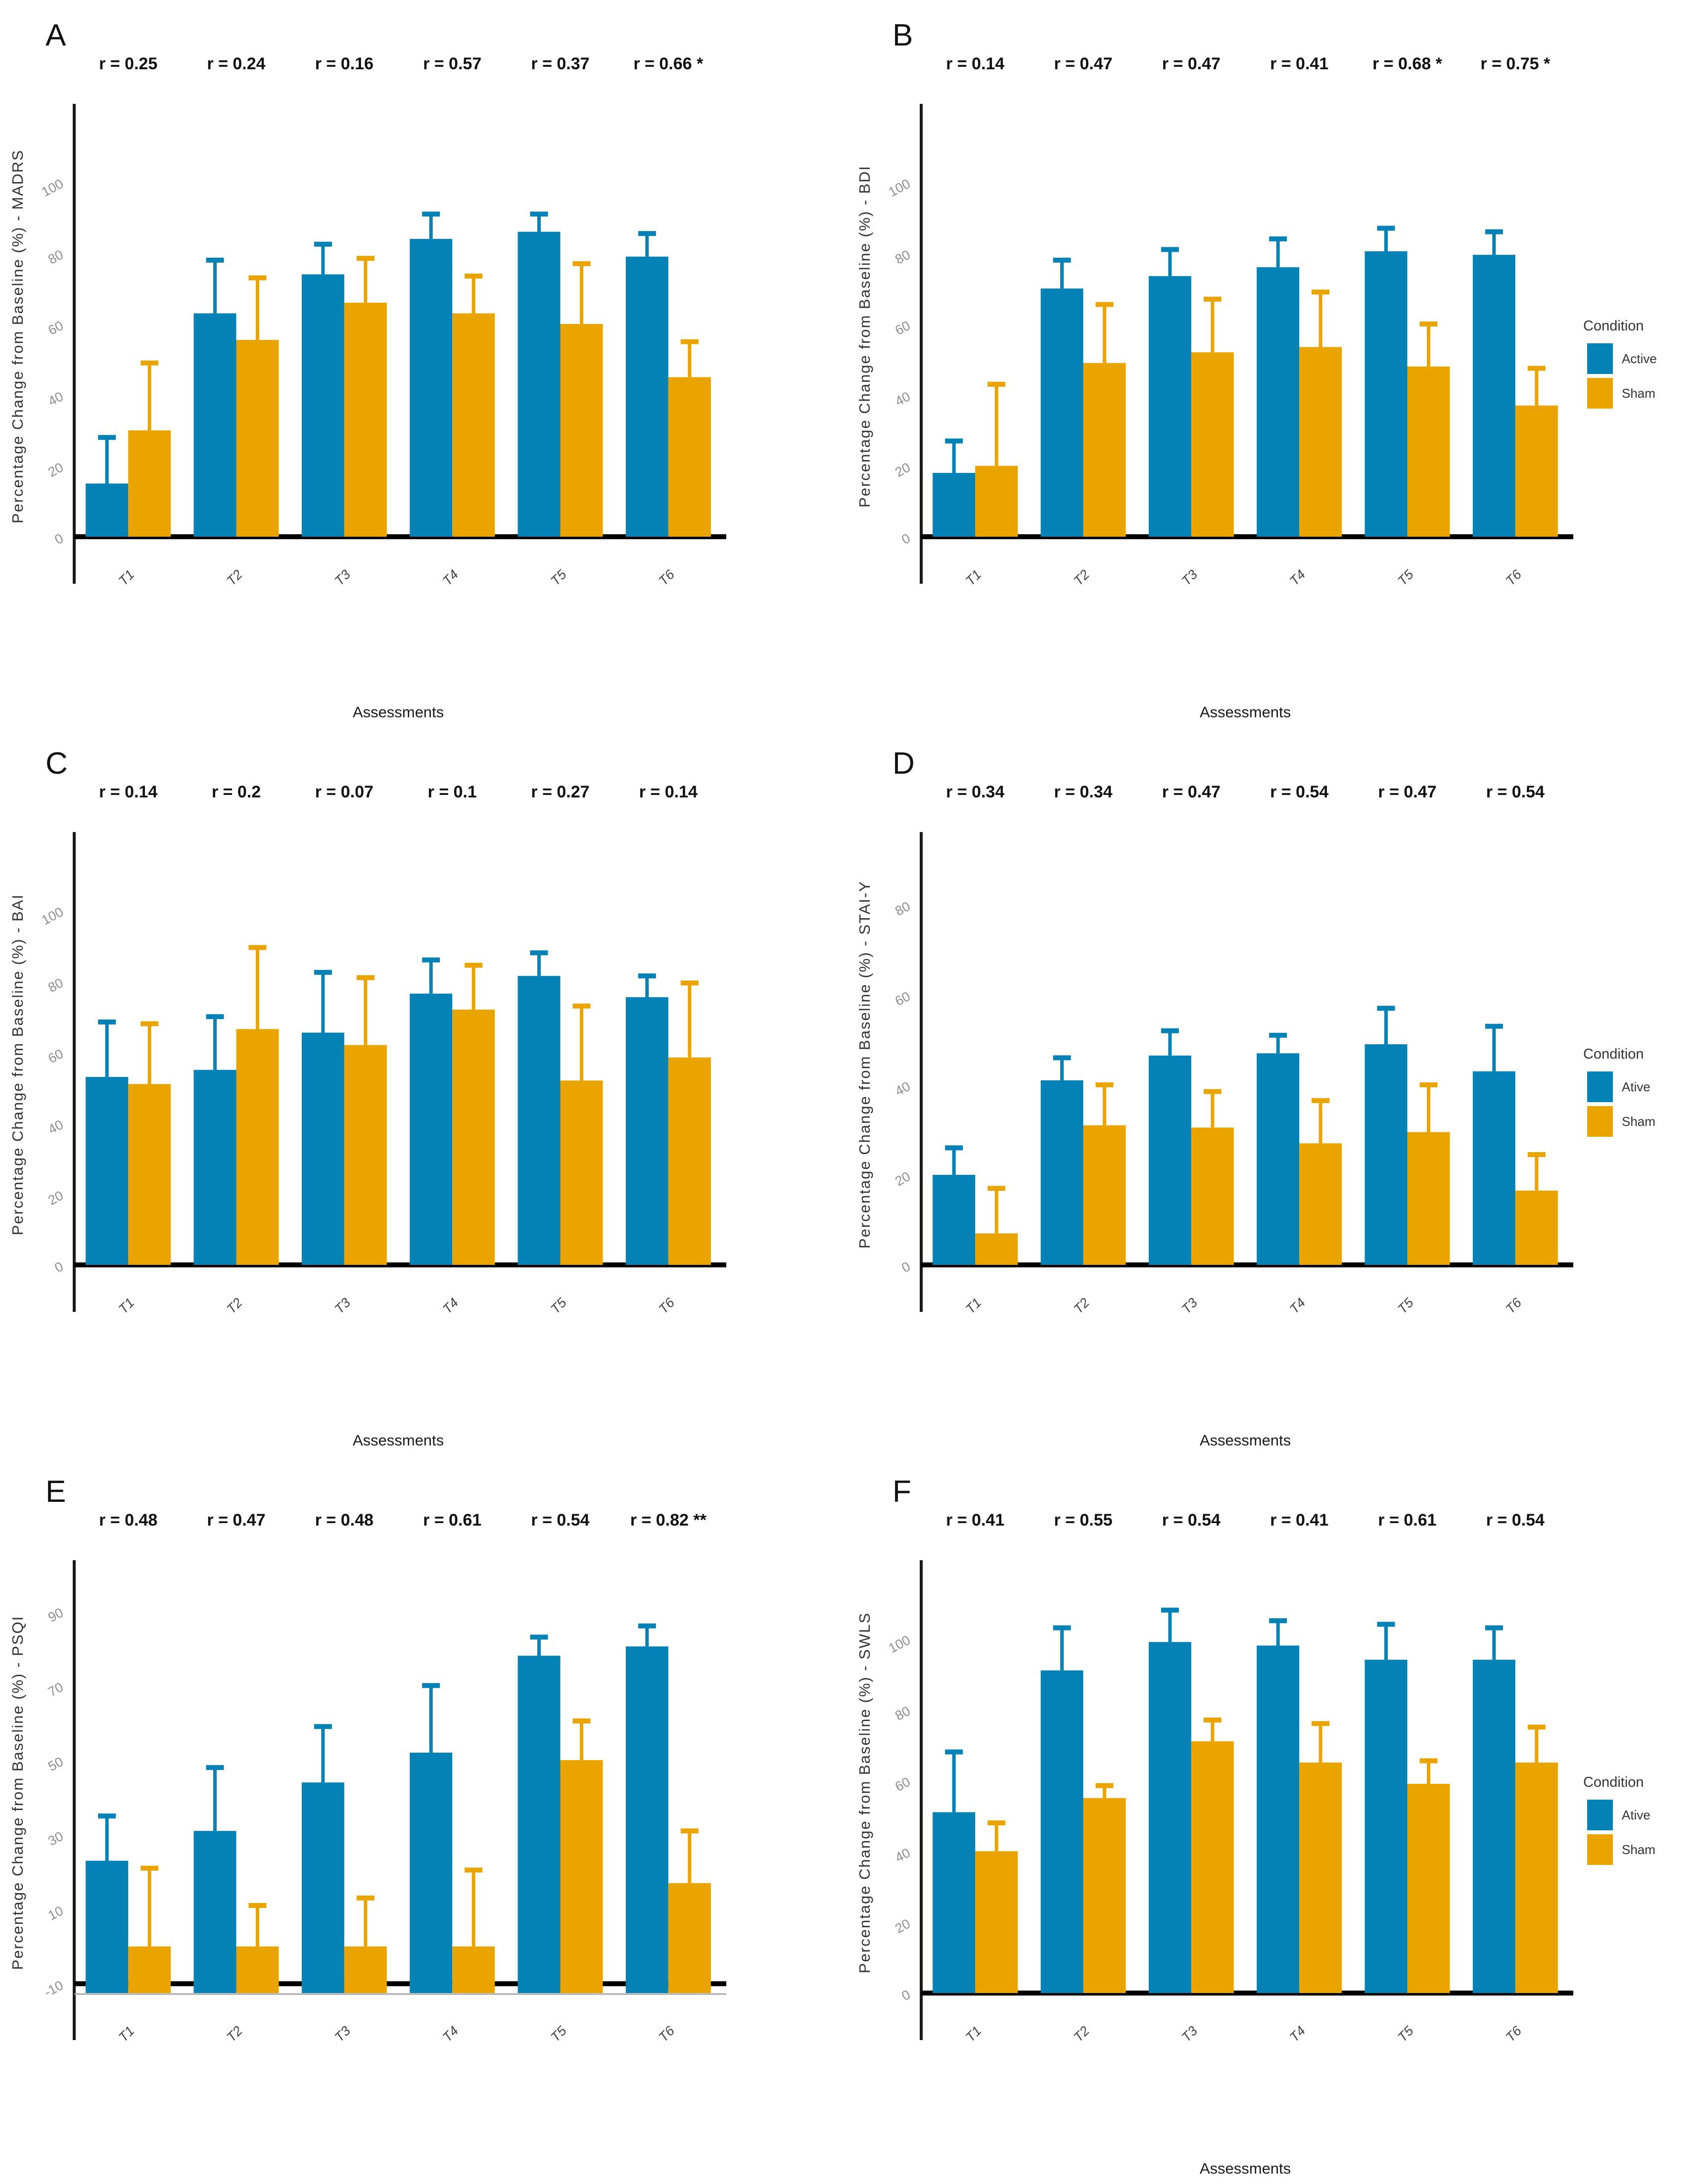 Image resolution: width=1694 pixels, height=2184 pixels. Describe the element at coordinates (1515, 1520) in the screenshot. I see `r-value-t6: r = 0.54` at that location.